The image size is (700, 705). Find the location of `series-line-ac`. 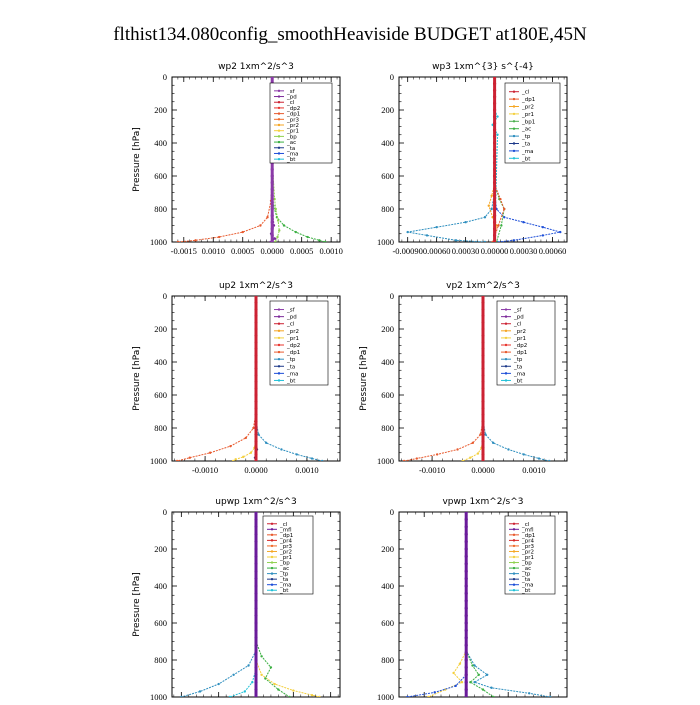

series-line-ac is located at coordinates (499, 213).